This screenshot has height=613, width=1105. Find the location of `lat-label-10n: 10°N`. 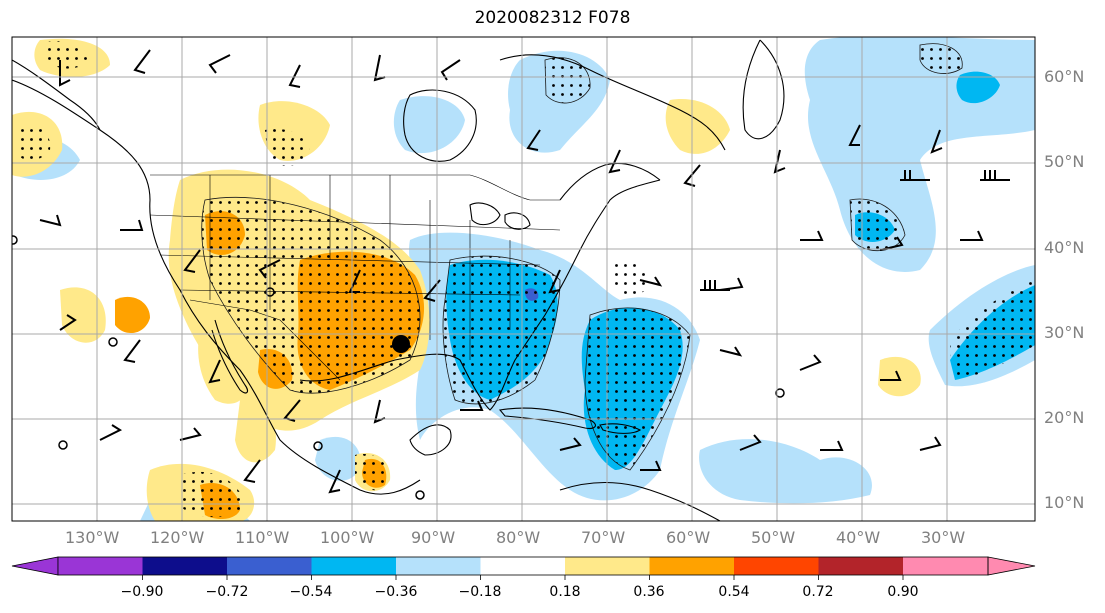

lat-label-10n: 10°N is located at coordinates (1064, 502).